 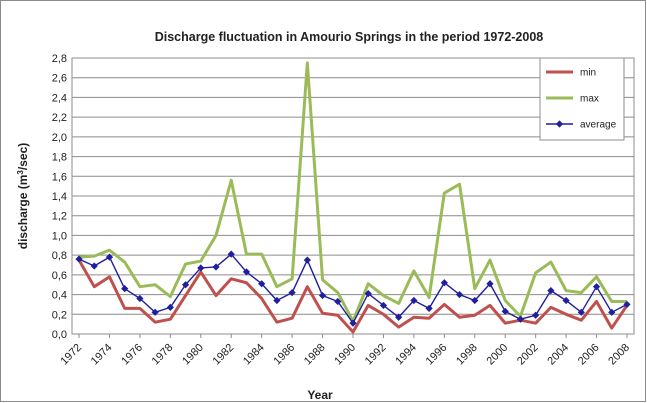 What do you see at coordinates (320, 395) in the screenshot?
I see `x-axis-label: Year` at bounding box center [320, 395].